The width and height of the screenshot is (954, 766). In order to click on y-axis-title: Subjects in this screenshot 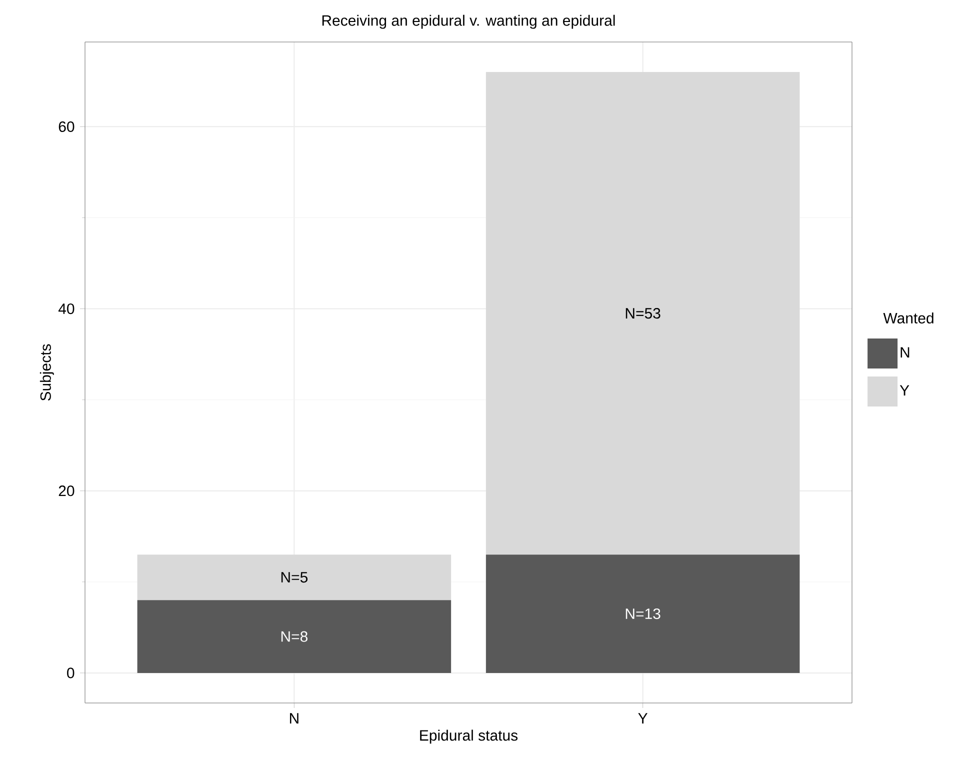, I will do `click(47, 372)`.